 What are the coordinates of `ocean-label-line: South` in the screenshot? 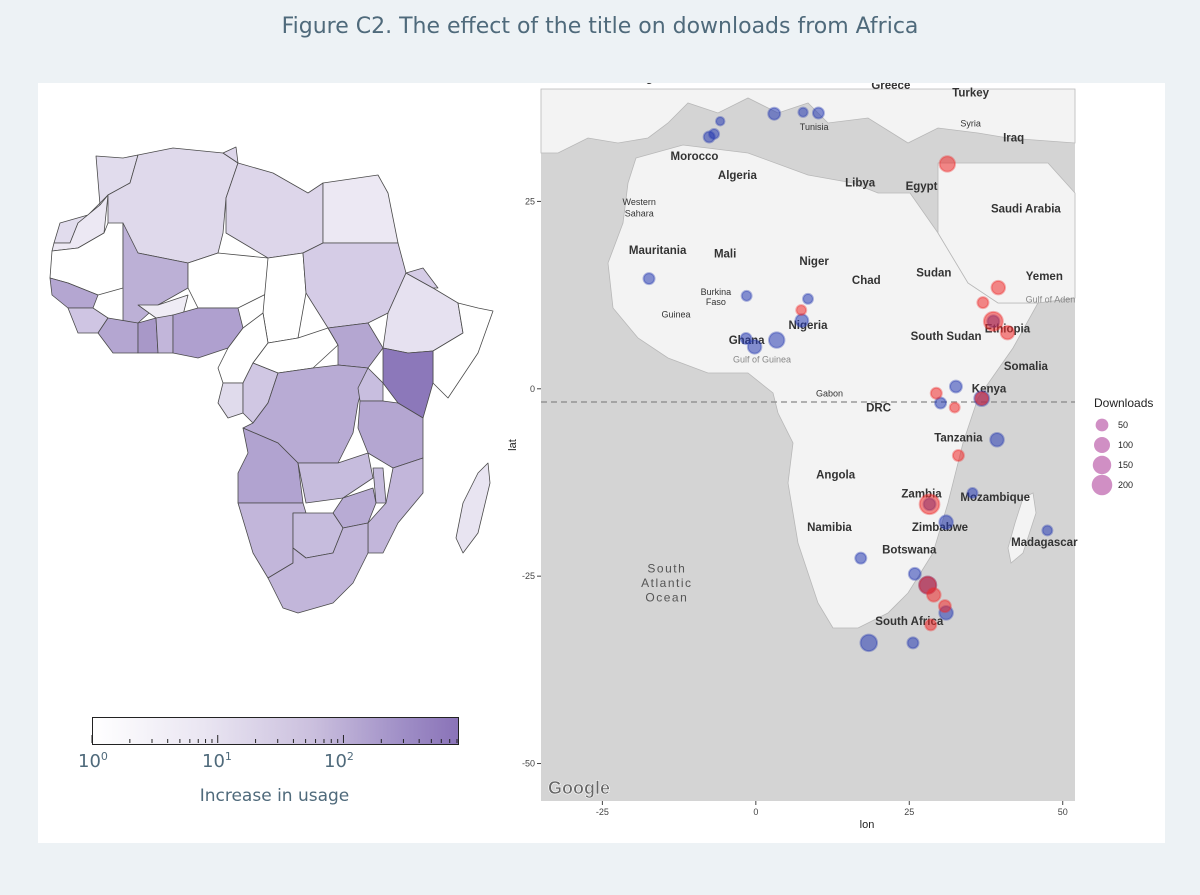 It's located at (666, 568).